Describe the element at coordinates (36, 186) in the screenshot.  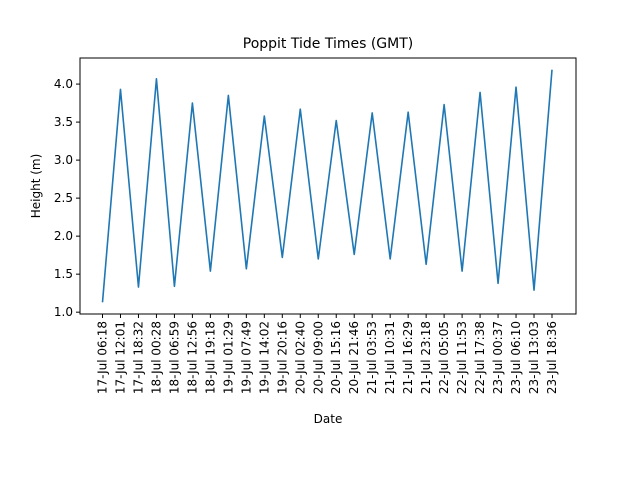
I see `y-axis-title: Height (m)` at that location.